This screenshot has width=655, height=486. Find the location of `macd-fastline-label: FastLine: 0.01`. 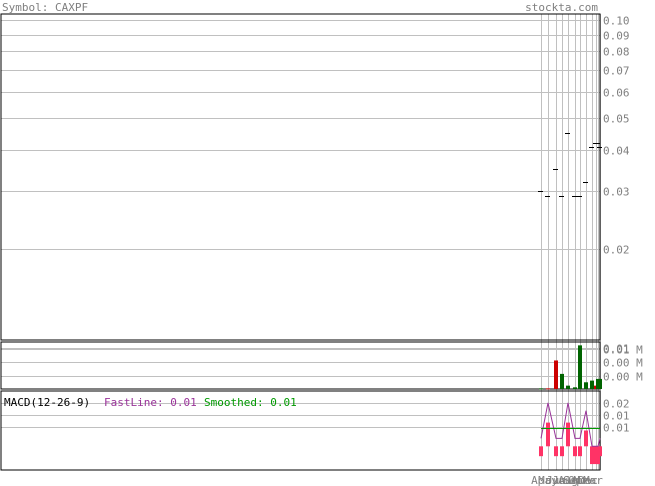

macd-fastline-label: FastLine: 0.01 is located at coordinates (150, 402).